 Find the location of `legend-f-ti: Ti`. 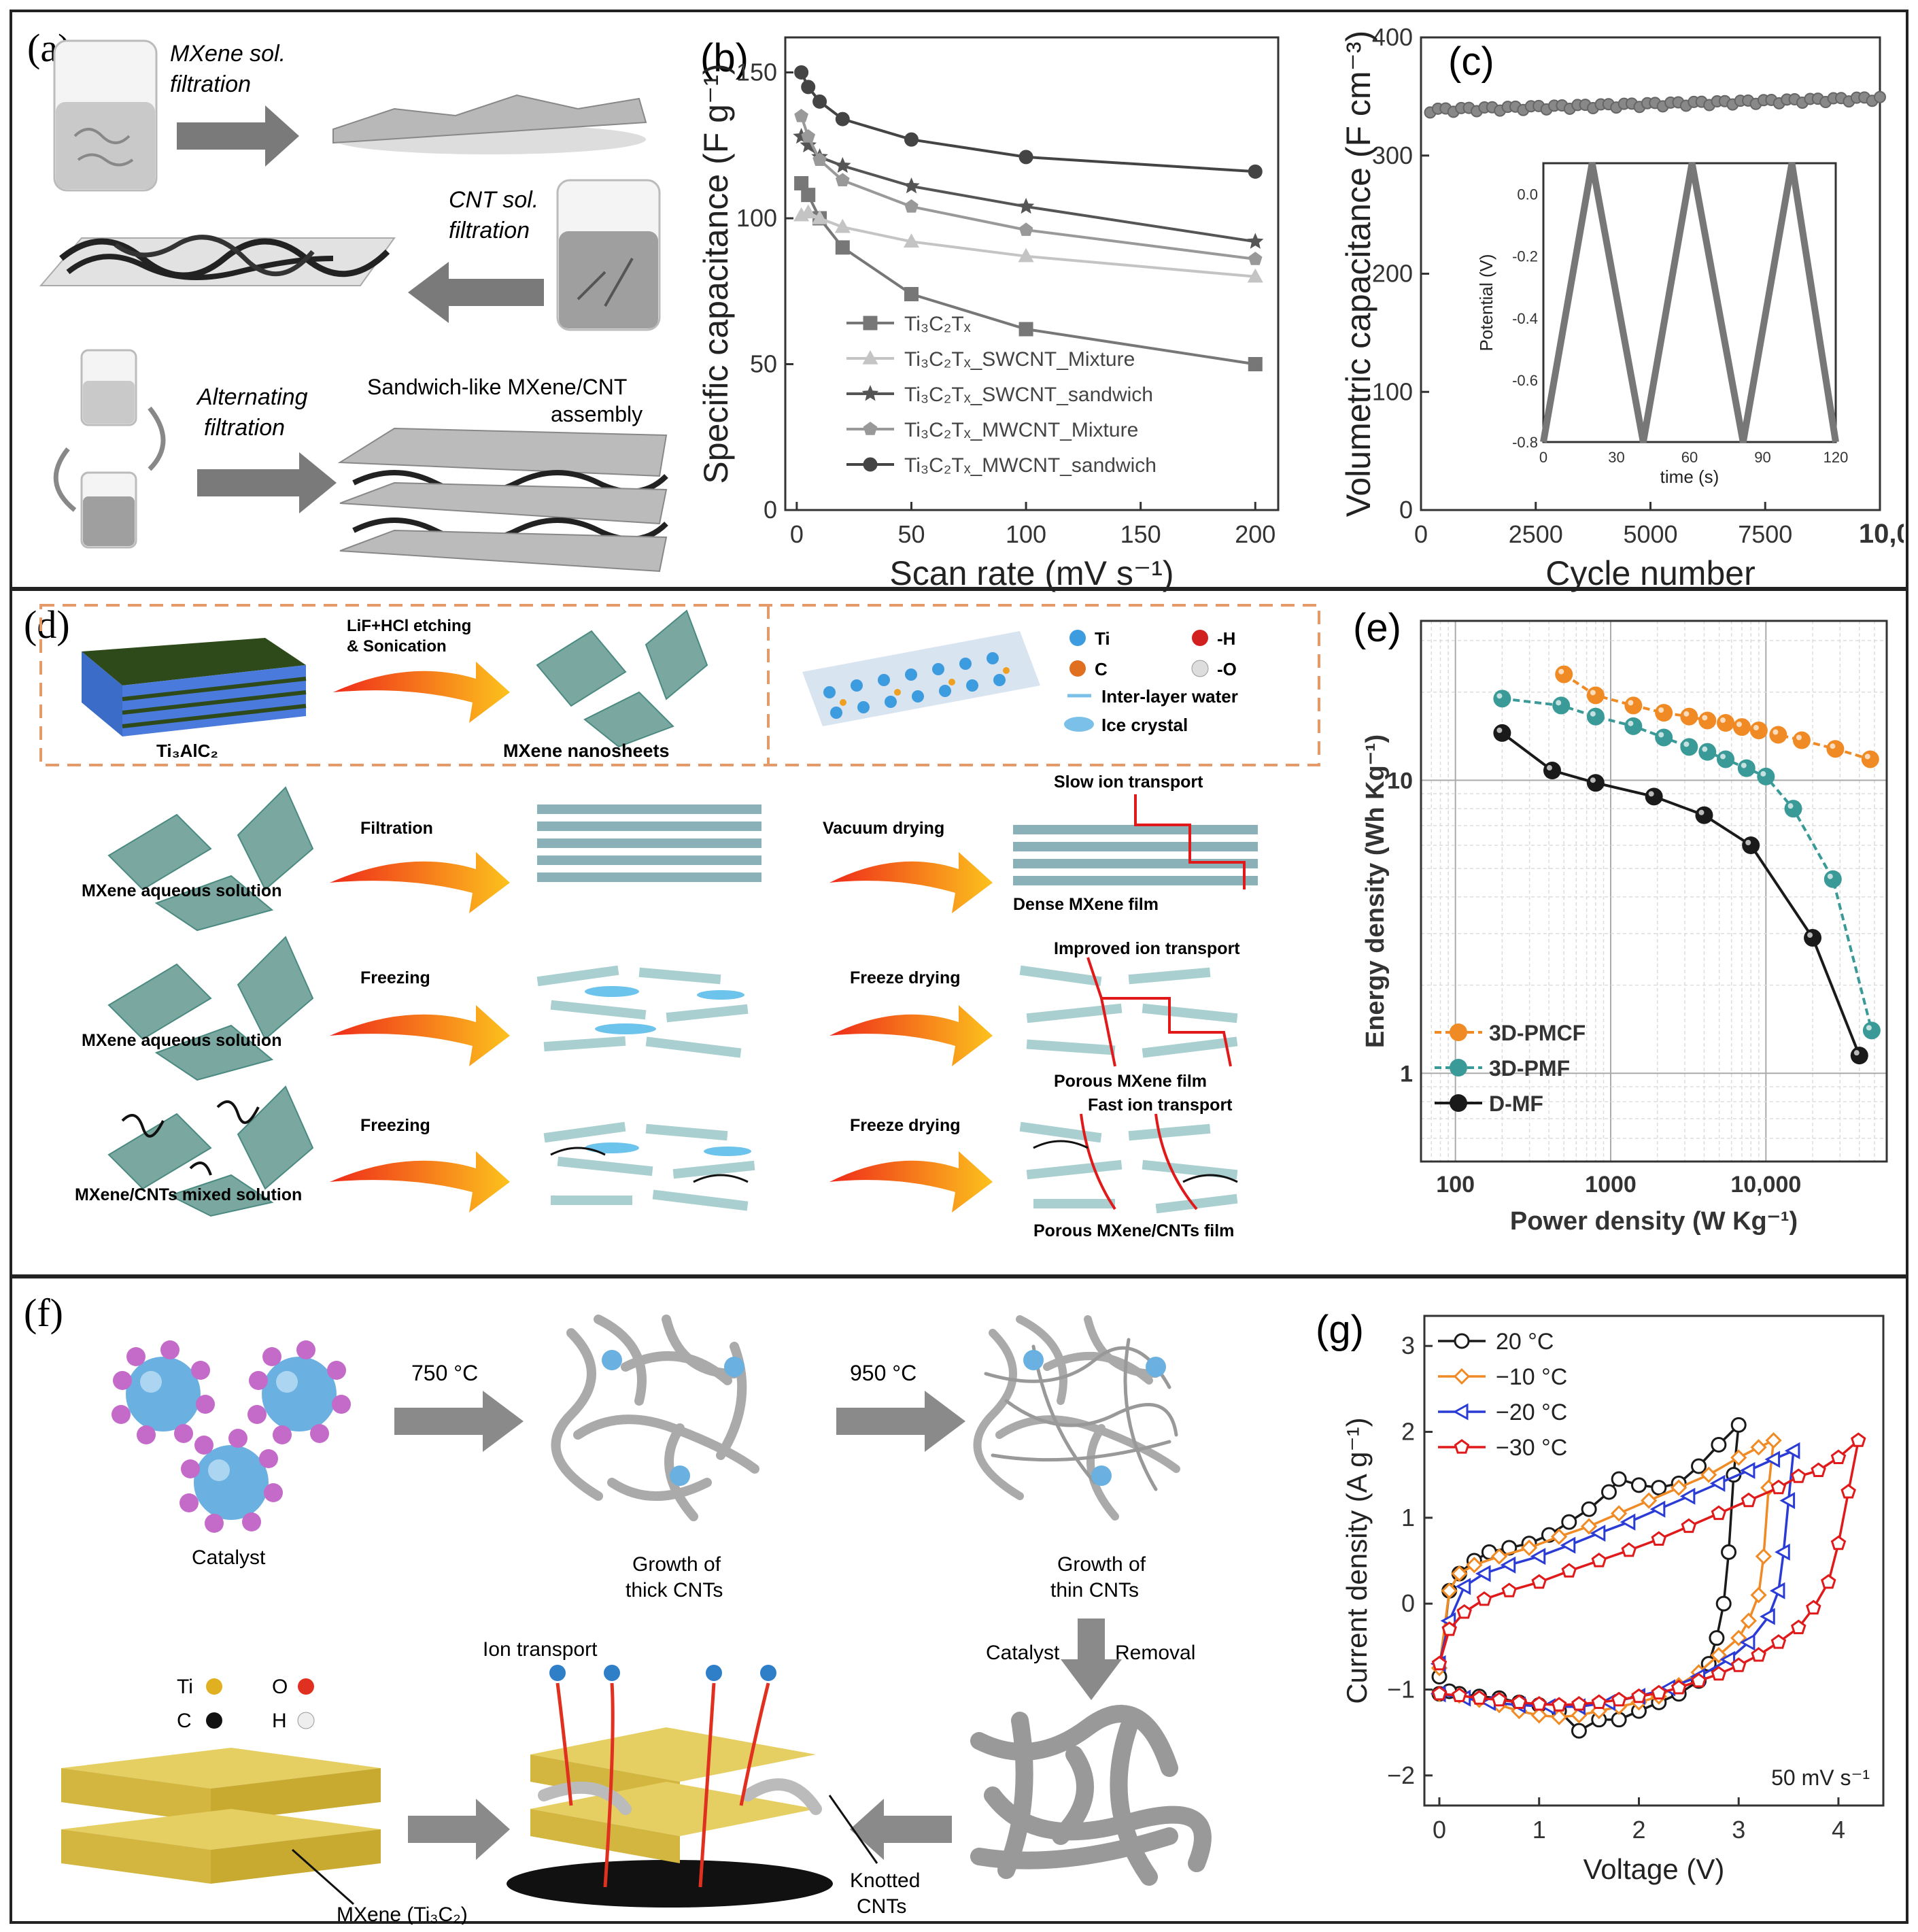

legend-f-ti: Ti is located at coordinates (185, 1687).